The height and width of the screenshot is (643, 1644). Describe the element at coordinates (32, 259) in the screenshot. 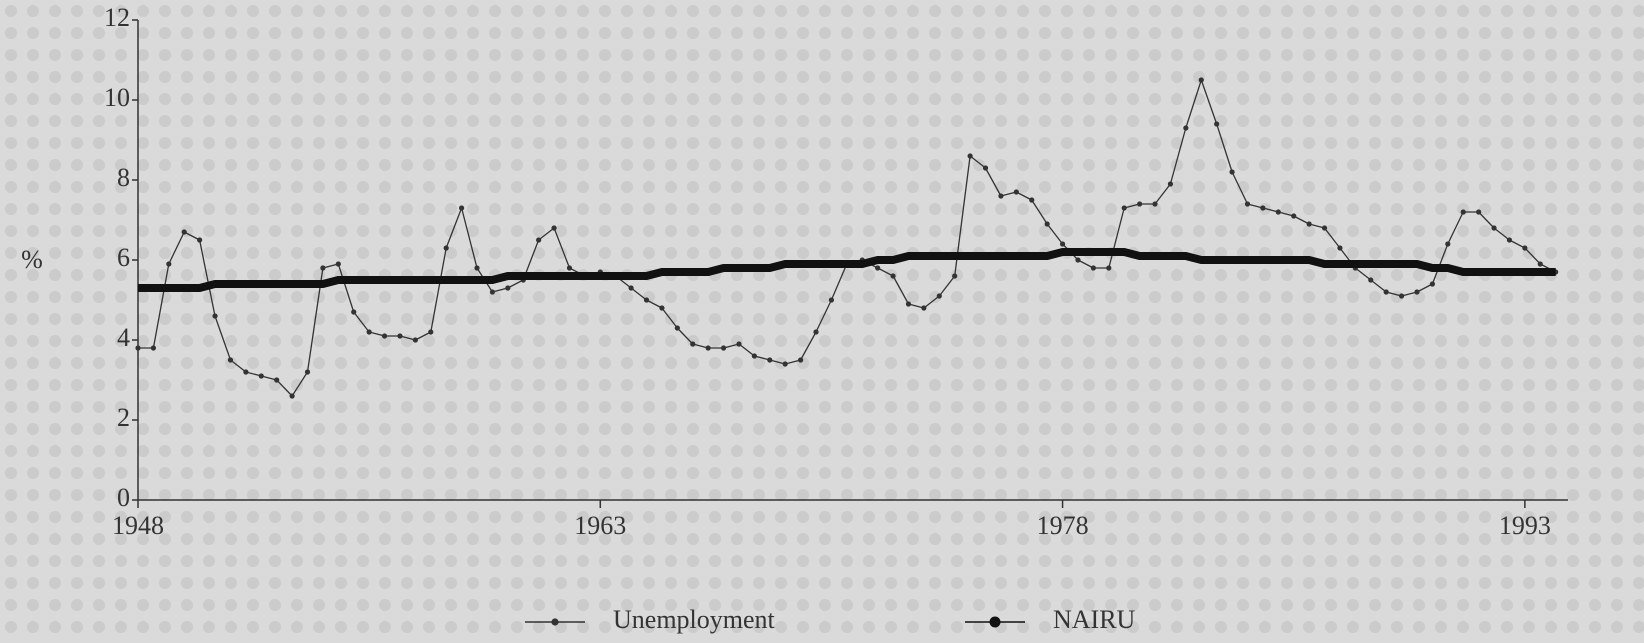

I see `y-axis-label: %` at that location.